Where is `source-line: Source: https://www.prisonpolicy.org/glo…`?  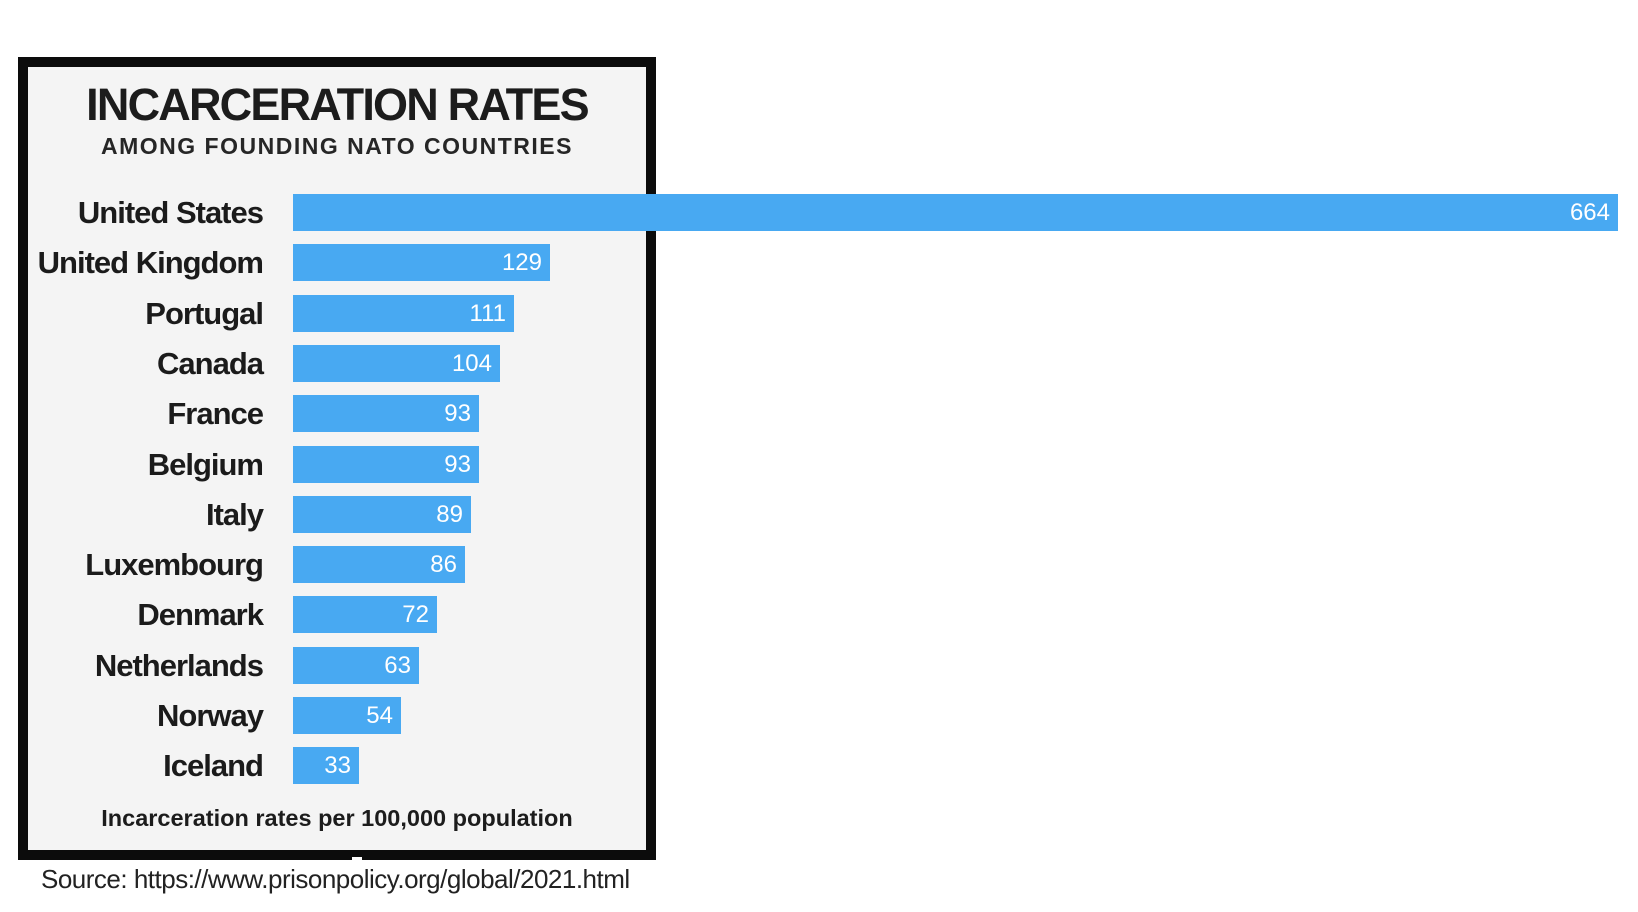
source-line: Source: https://www.prisonpolicy.org/glo… is located at coordinates (335, 879).